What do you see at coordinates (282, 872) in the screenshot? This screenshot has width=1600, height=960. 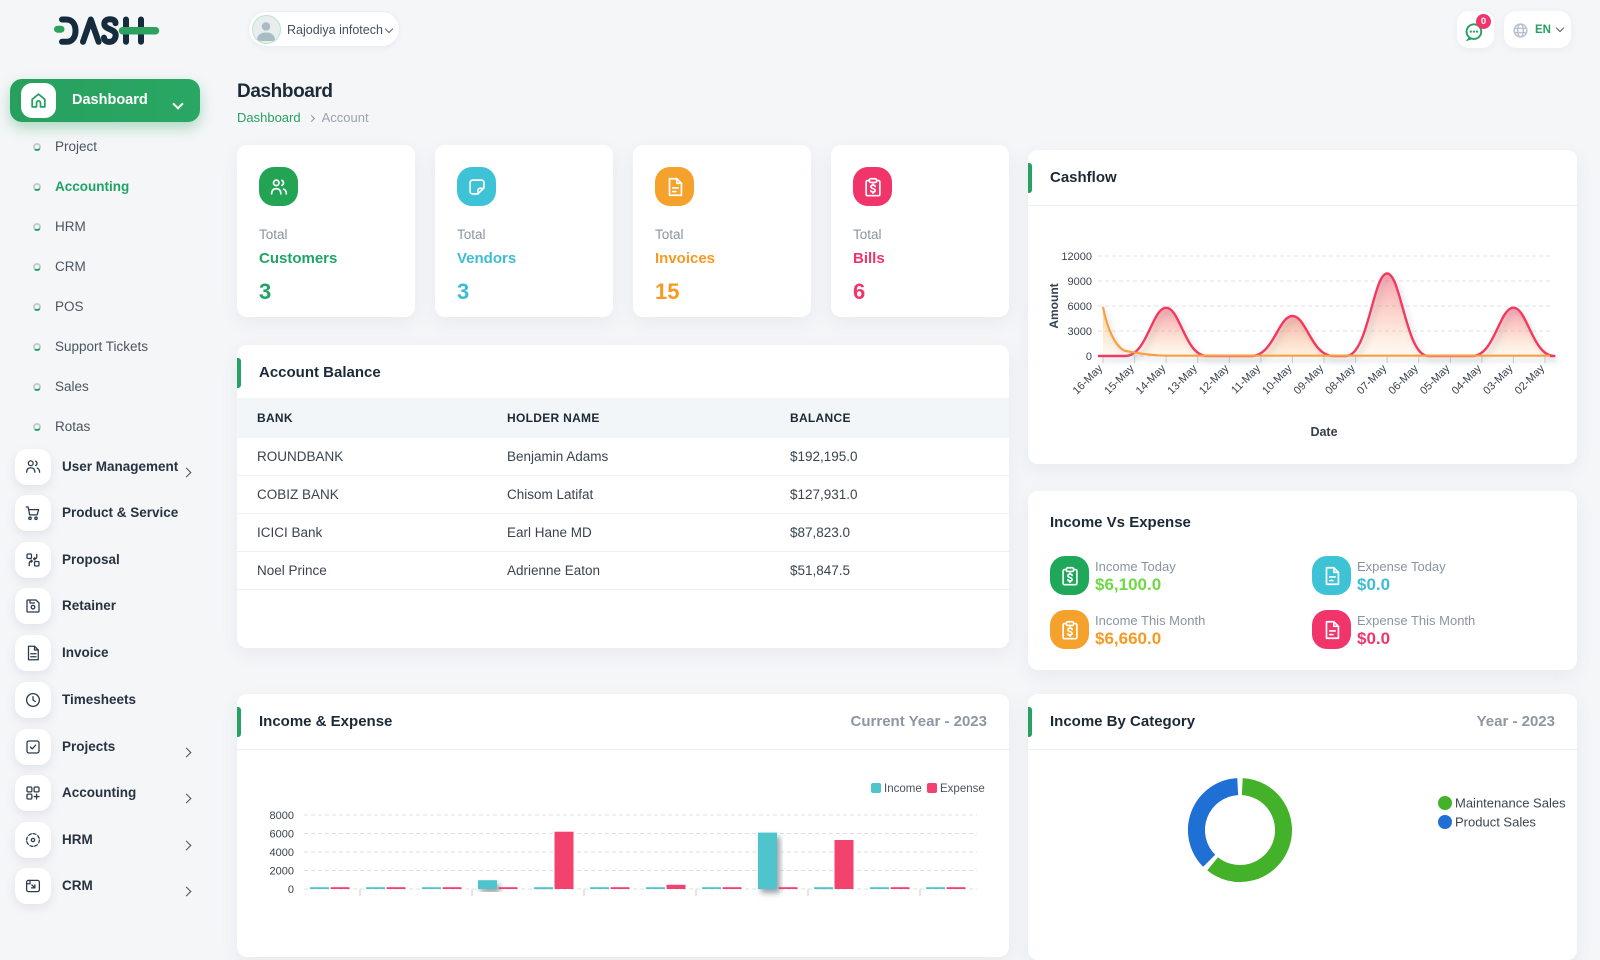 I see `svg-text: 2000` at bounding box center [282, 872].